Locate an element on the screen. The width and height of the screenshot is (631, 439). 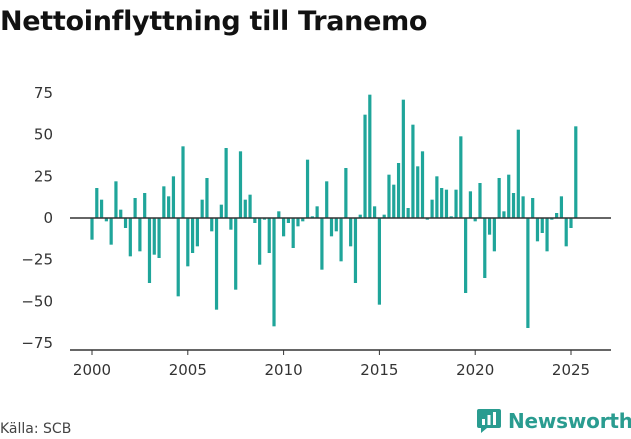
x-axis: 2000 2005 2010 2015 2020 2025 is located at coordinates (331, 364).